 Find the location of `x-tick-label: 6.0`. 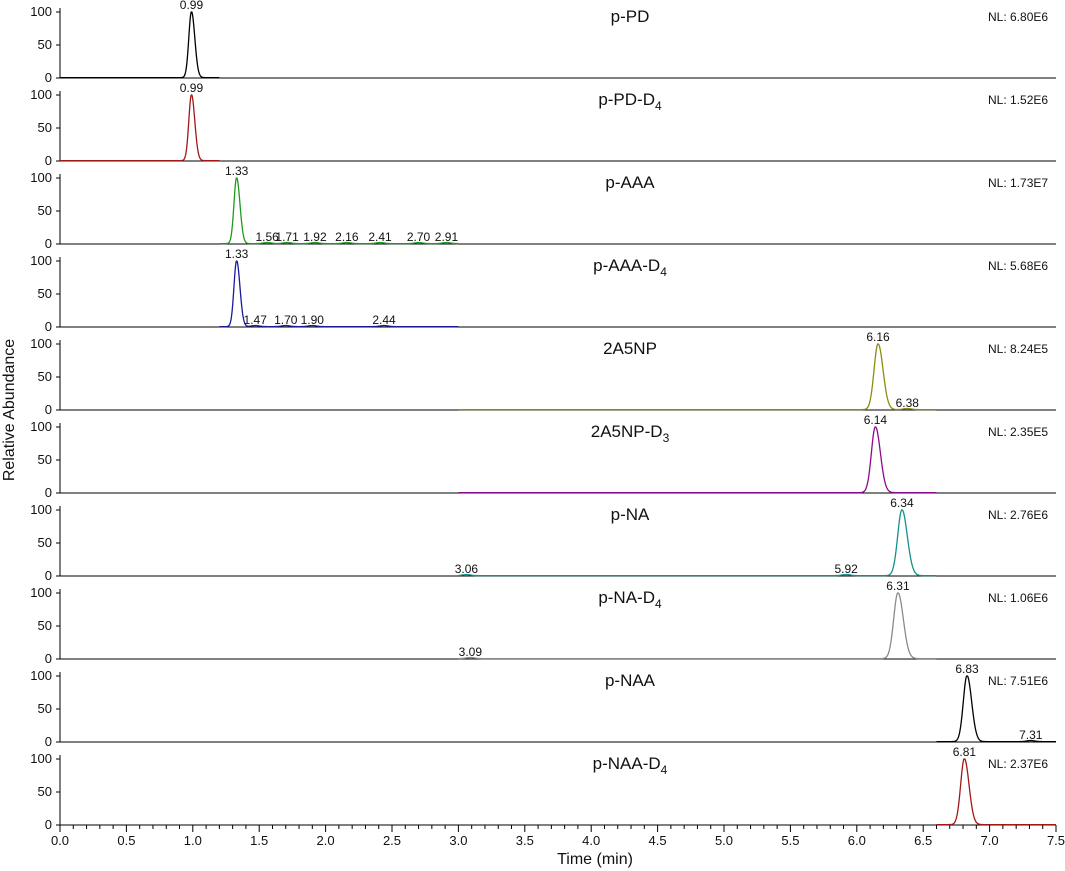

x-tick-label: 6.0 is located at coordinates (857, 840).